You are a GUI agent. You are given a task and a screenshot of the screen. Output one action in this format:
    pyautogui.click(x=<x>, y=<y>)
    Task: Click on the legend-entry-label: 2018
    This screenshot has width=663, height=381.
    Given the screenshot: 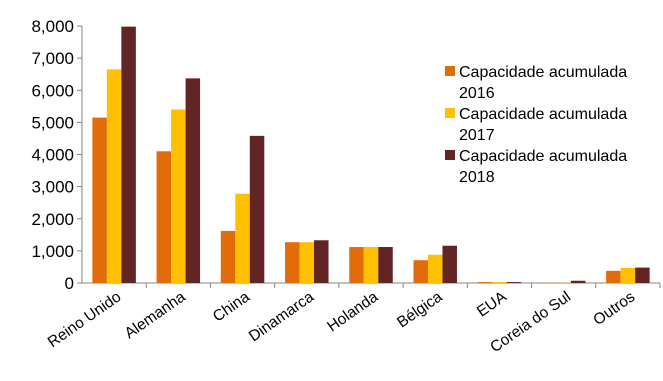 What is the action you would take?
    pyautogui.click(x=477, y=177)
    